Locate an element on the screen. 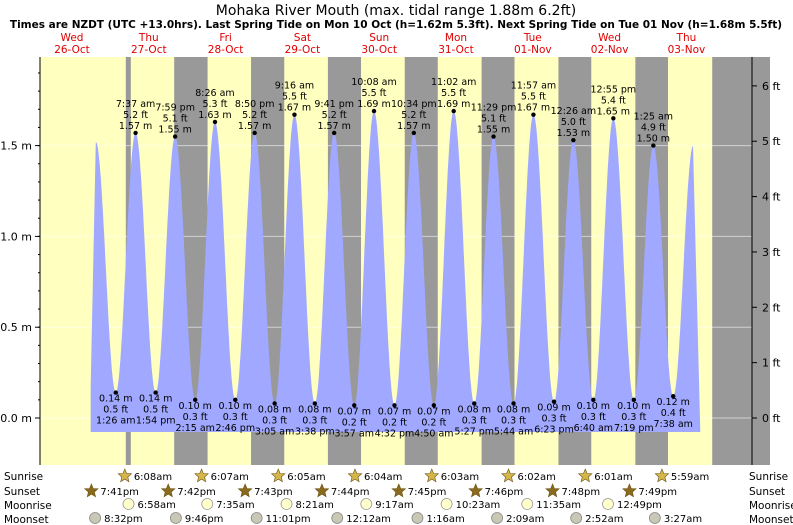 Image resolution: width=793 pixels, height=525 pixels. sunrise-row-label-left: Sunrise is located at coordinates (23, 477).